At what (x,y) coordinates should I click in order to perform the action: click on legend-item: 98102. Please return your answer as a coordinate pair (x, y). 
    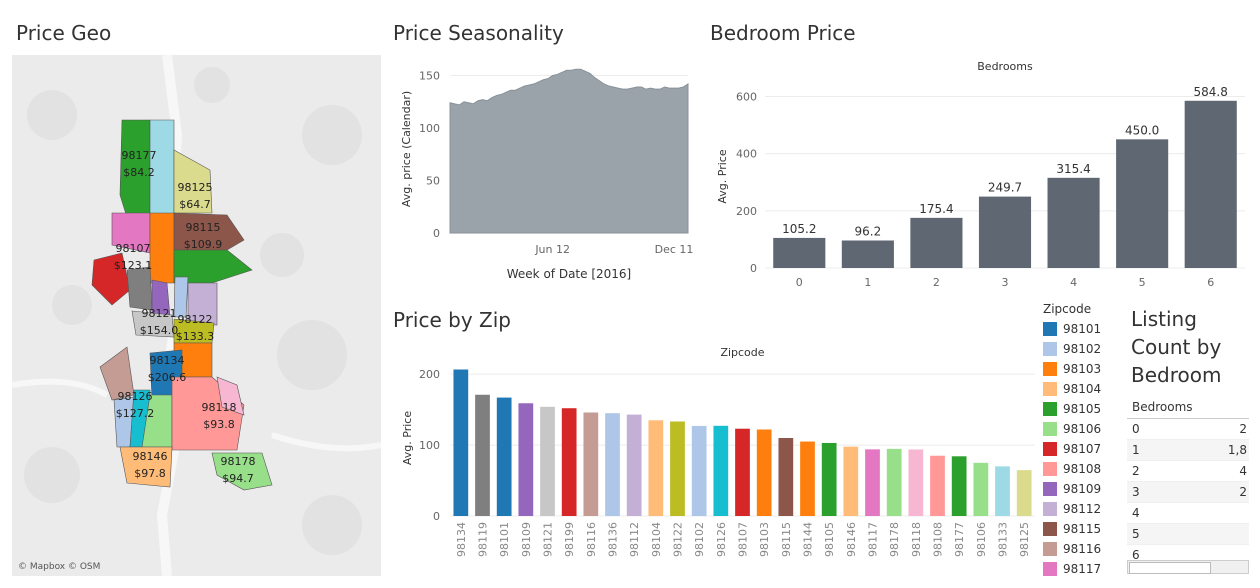
    Looking at the image, I should click on (1083, 349).